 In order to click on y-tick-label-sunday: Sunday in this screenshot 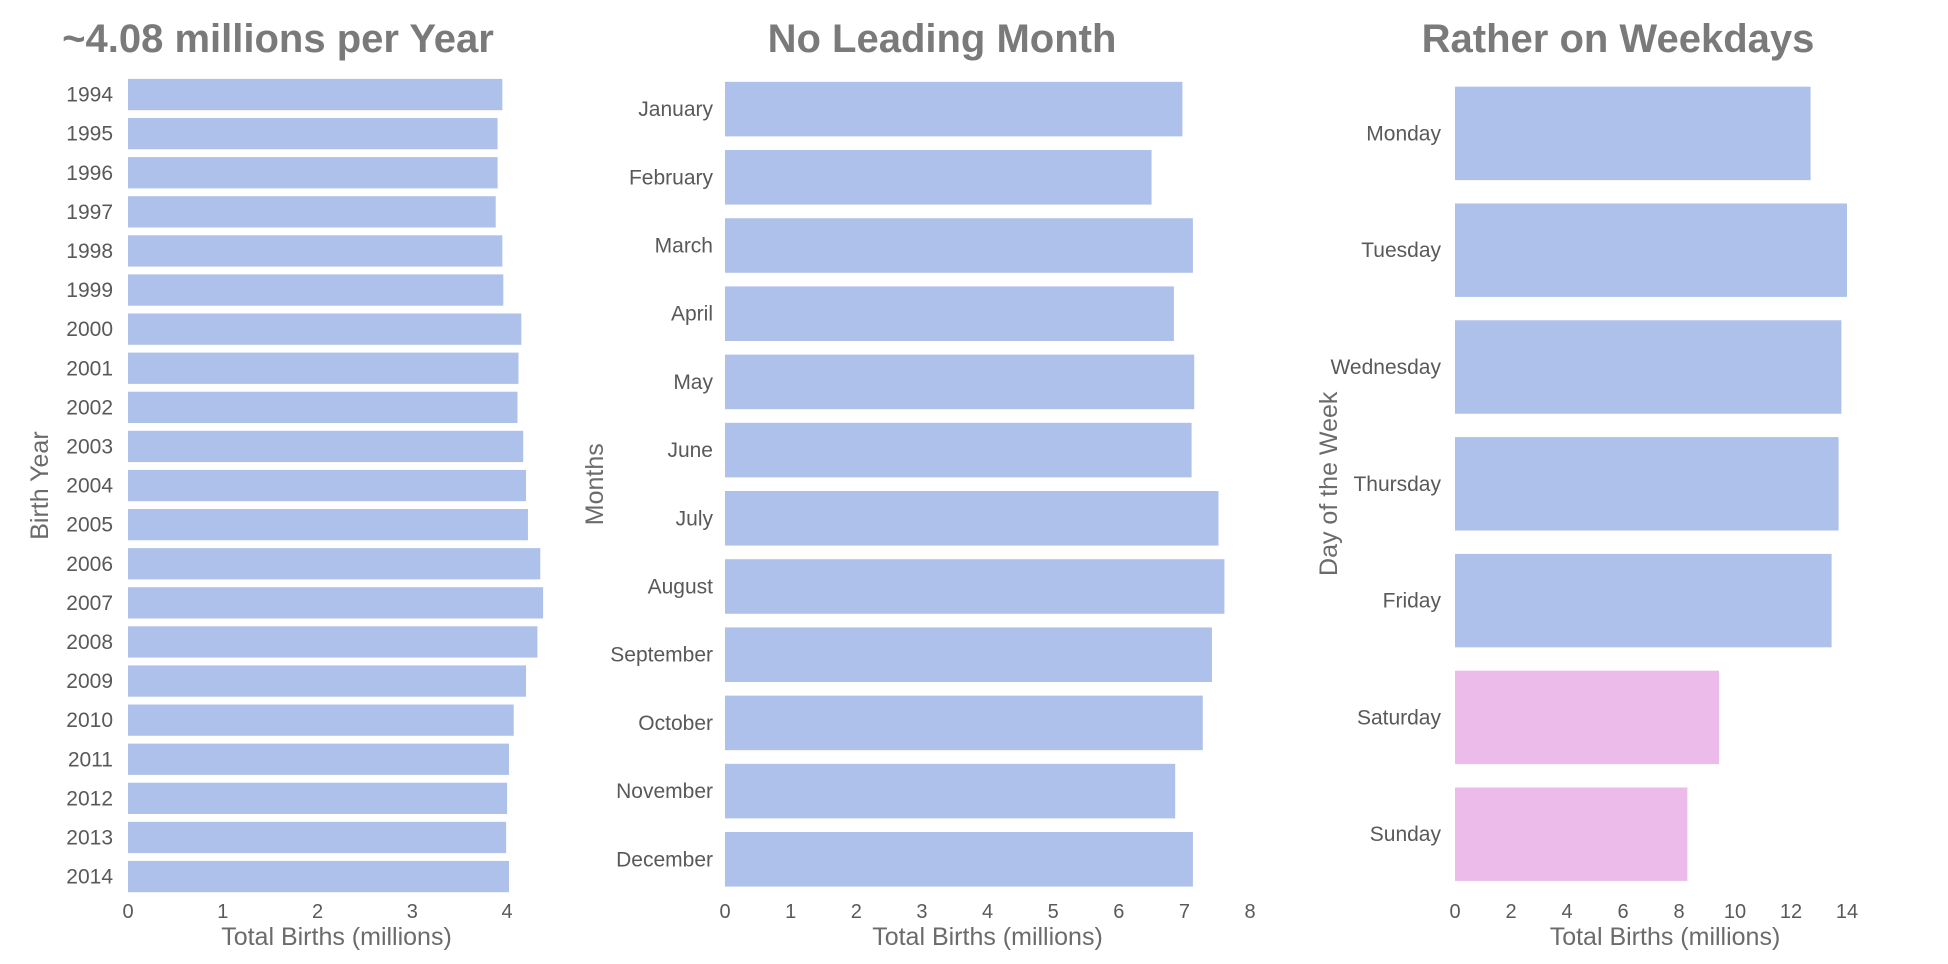, I will do `click(1406, 834)`.